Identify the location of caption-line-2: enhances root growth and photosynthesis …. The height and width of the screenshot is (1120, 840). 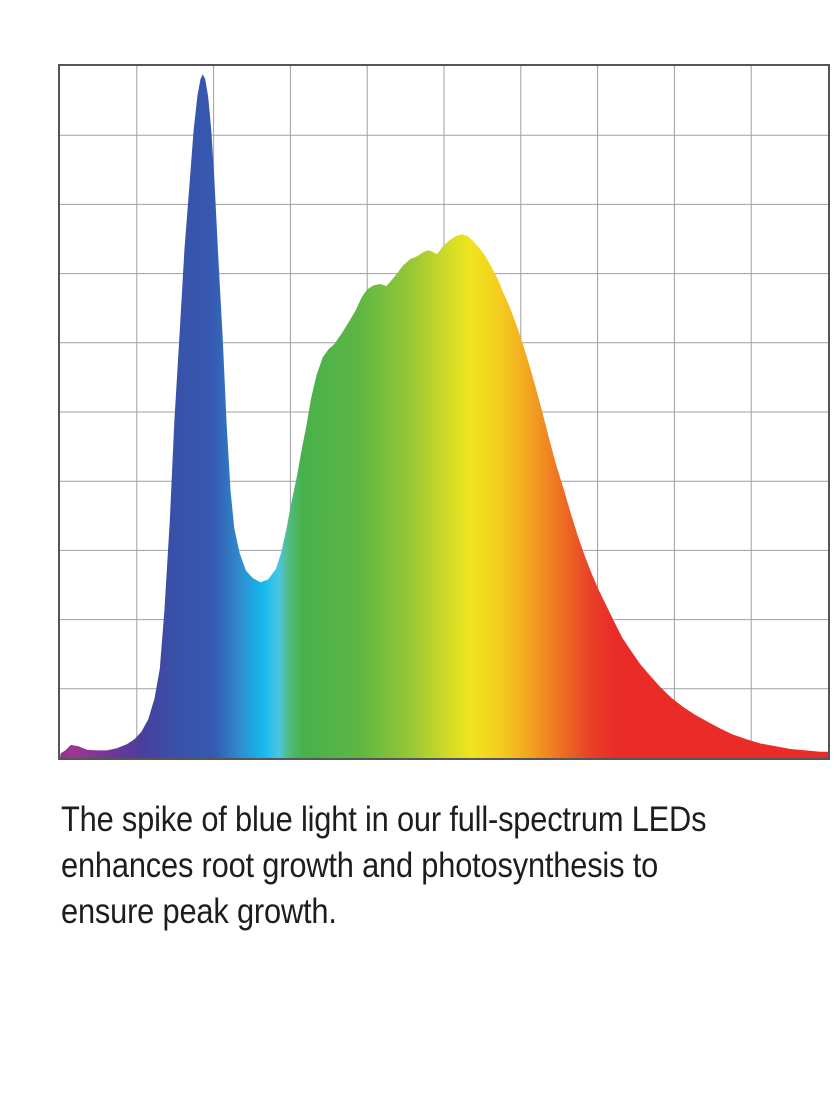
(360, 865).